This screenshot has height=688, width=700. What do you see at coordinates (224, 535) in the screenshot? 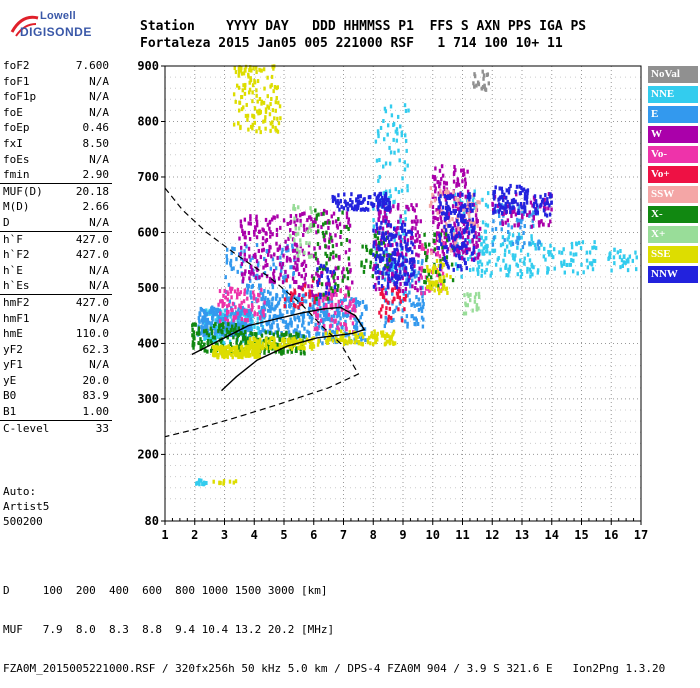
I see `x-tick-label: 3` at bounding box center [224, 535].